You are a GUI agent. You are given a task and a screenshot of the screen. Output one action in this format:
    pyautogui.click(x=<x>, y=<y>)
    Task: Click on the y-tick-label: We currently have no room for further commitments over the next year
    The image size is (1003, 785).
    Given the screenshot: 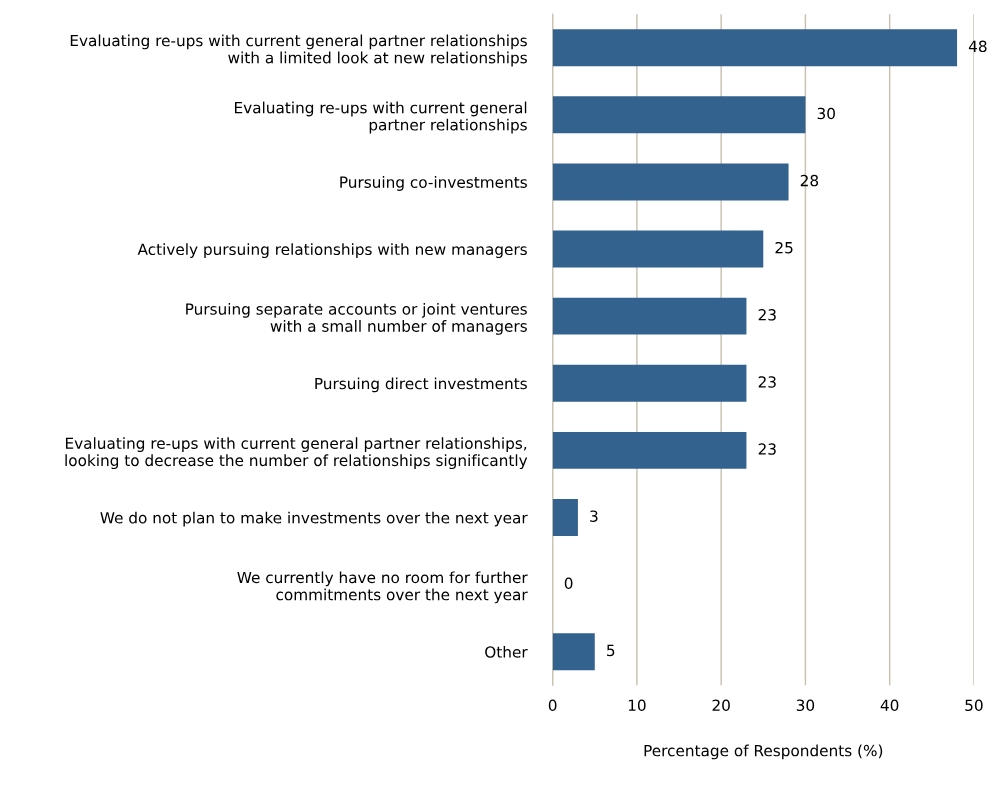 What is the action you would take?
    pyautogui.click(x=382, y=587)
    